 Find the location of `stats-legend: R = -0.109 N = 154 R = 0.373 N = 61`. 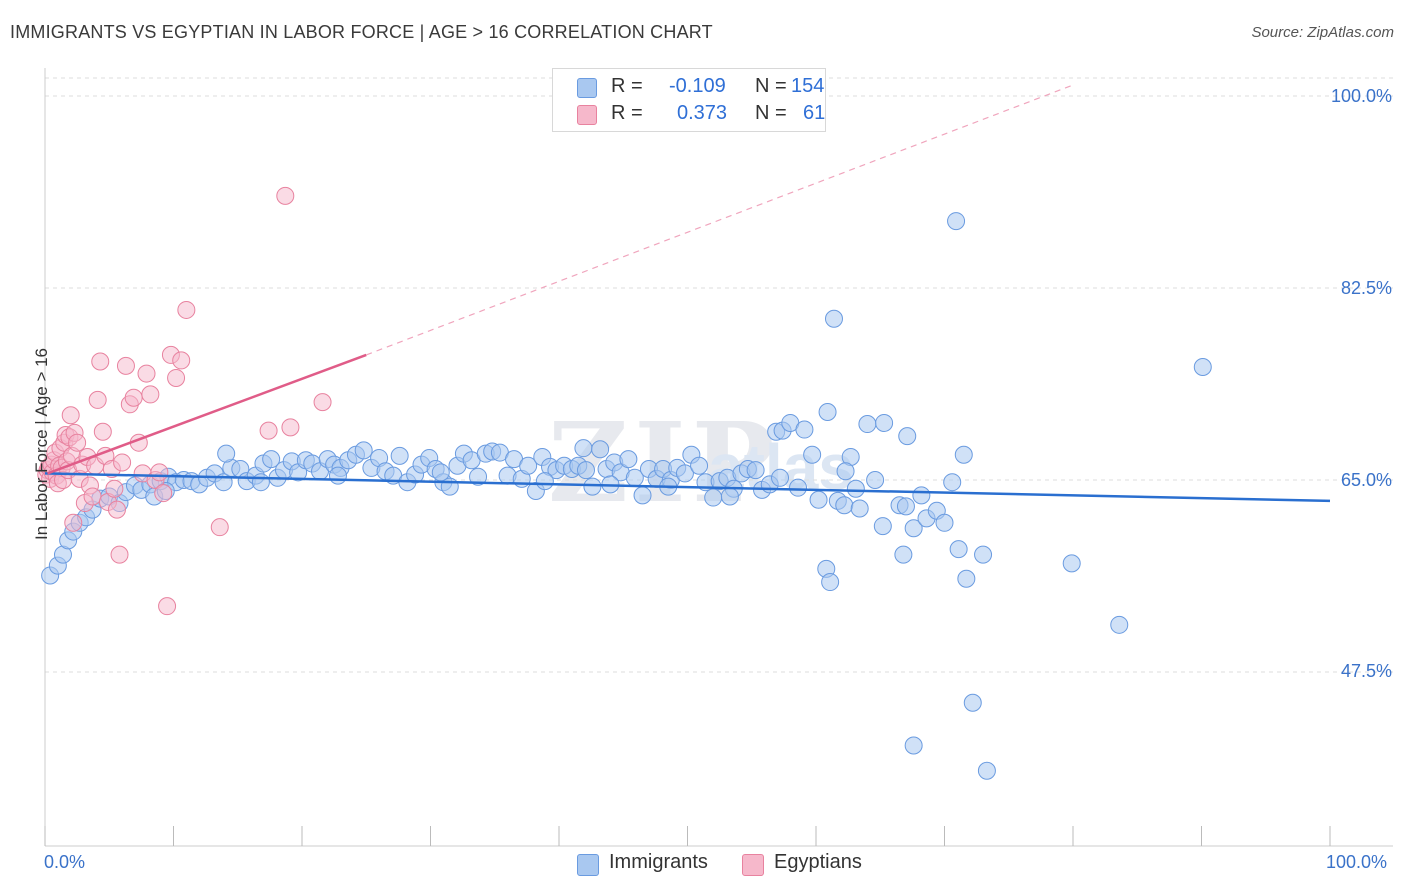

stats-legend: R = -0.109 N = 154 R = 0.373 N = 61 is located at coordinates (689, 100).